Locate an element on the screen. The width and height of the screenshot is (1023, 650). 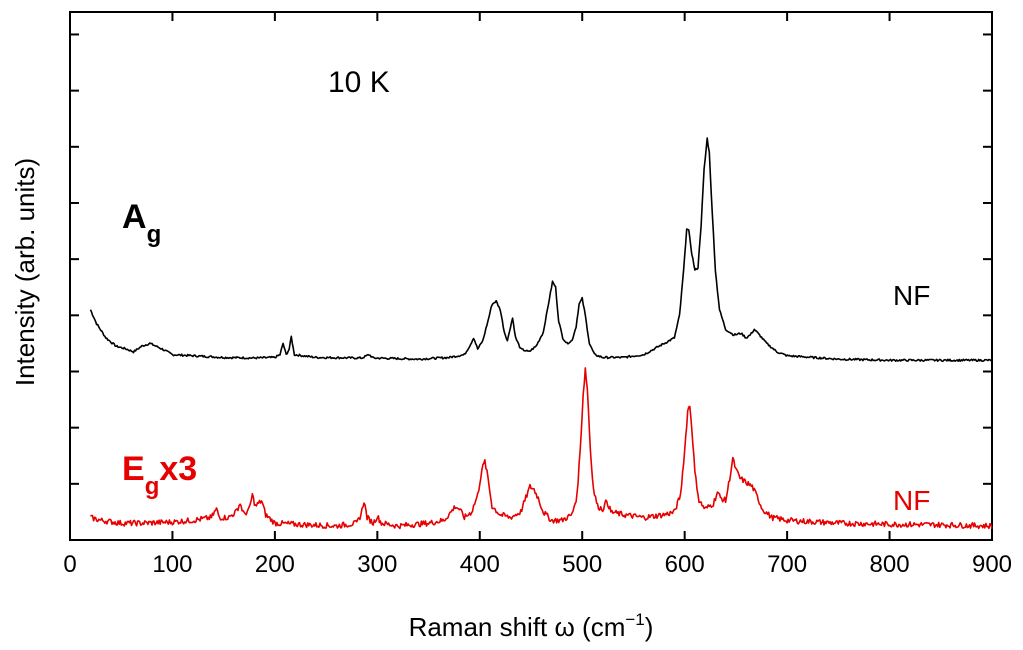
x-tick-label: 600 is located at coordinates (685, 564).